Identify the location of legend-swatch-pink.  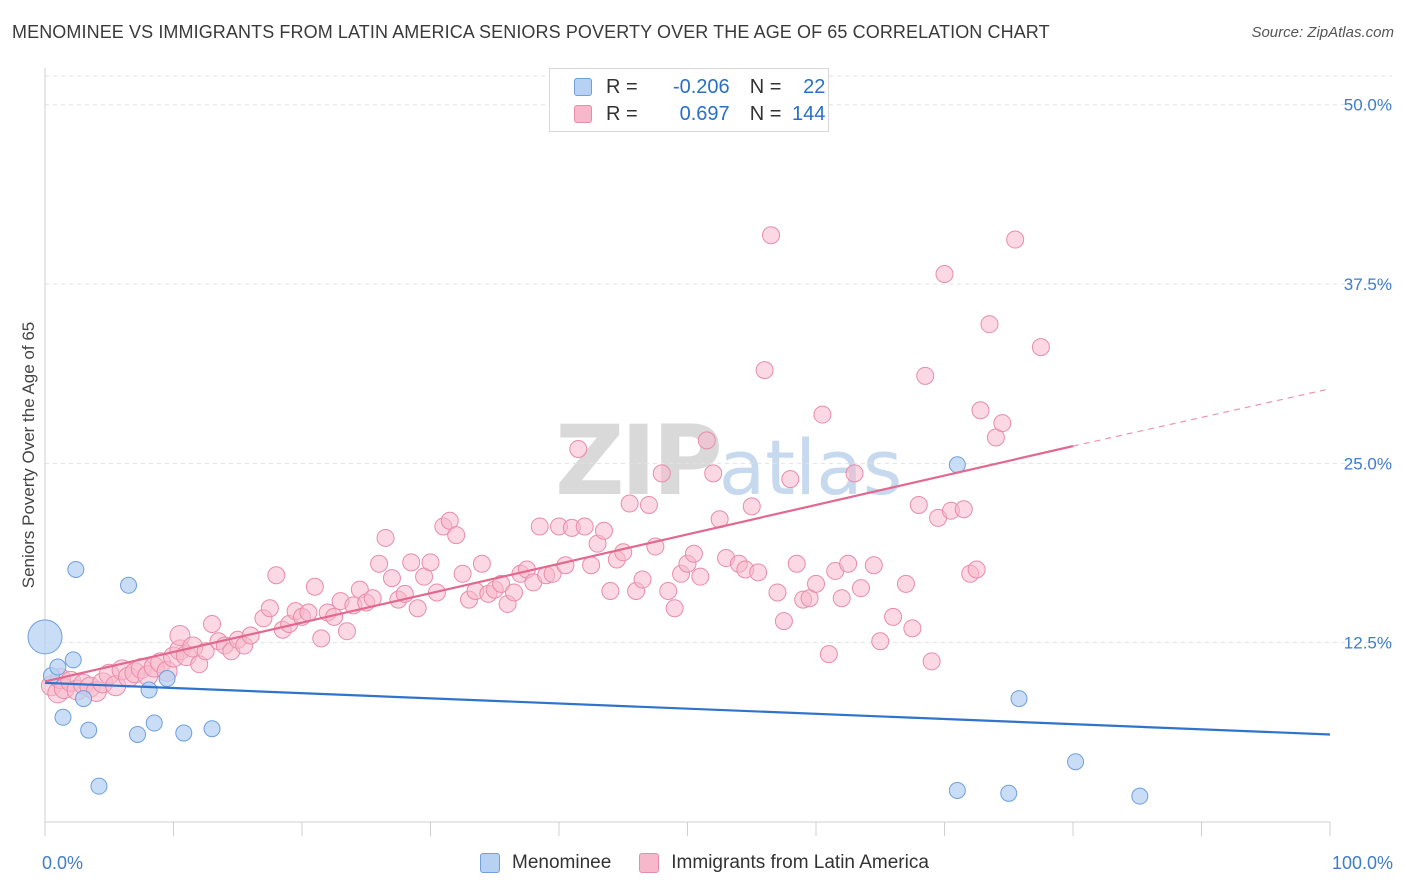
(583, 114).